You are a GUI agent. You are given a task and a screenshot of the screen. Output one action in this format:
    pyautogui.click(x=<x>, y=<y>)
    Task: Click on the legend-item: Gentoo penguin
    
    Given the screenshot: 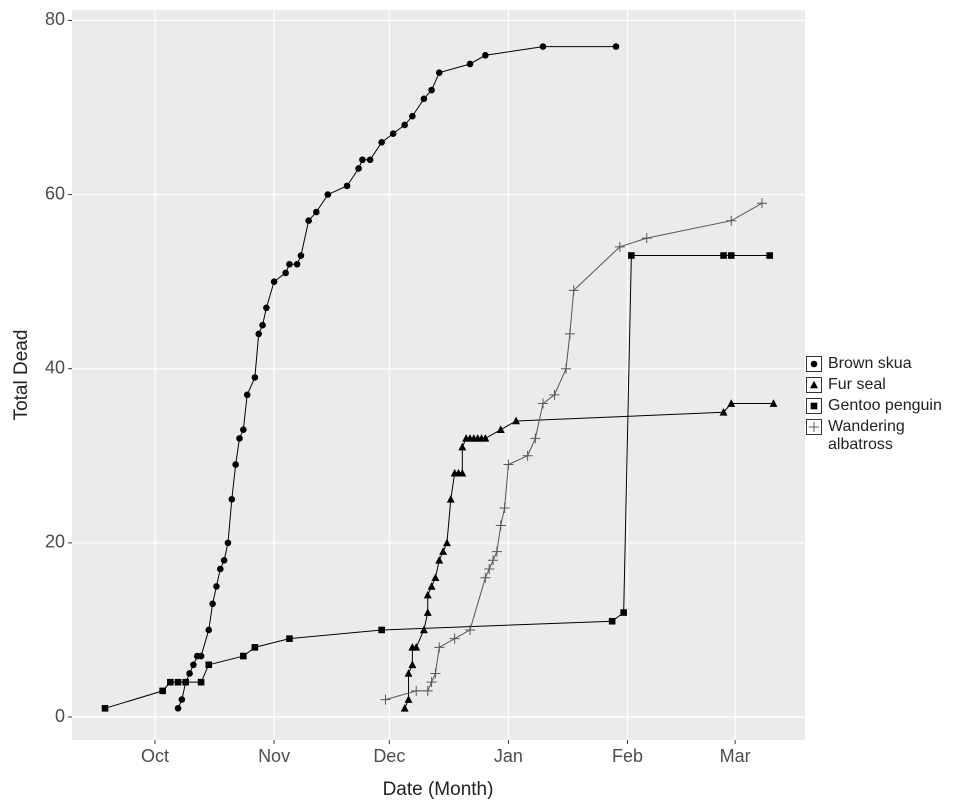 What is the action you would take?
    pyautogui.click(x=881, y=406)
    